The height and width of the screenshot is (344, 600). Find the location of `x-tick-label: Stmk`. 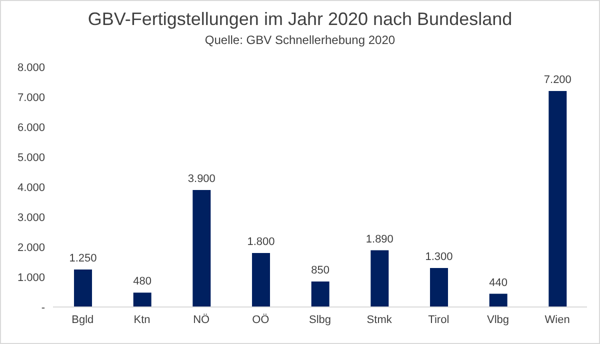

x-tick-label: Stmk is located at coordinates (379, 320).